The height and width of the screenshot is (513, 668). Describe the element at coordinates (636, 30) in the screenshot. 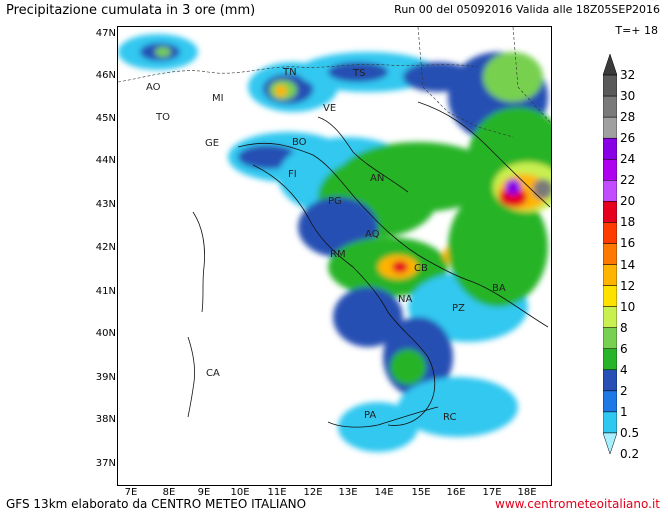

I see `timestep-label: T=+ 18` at that location.